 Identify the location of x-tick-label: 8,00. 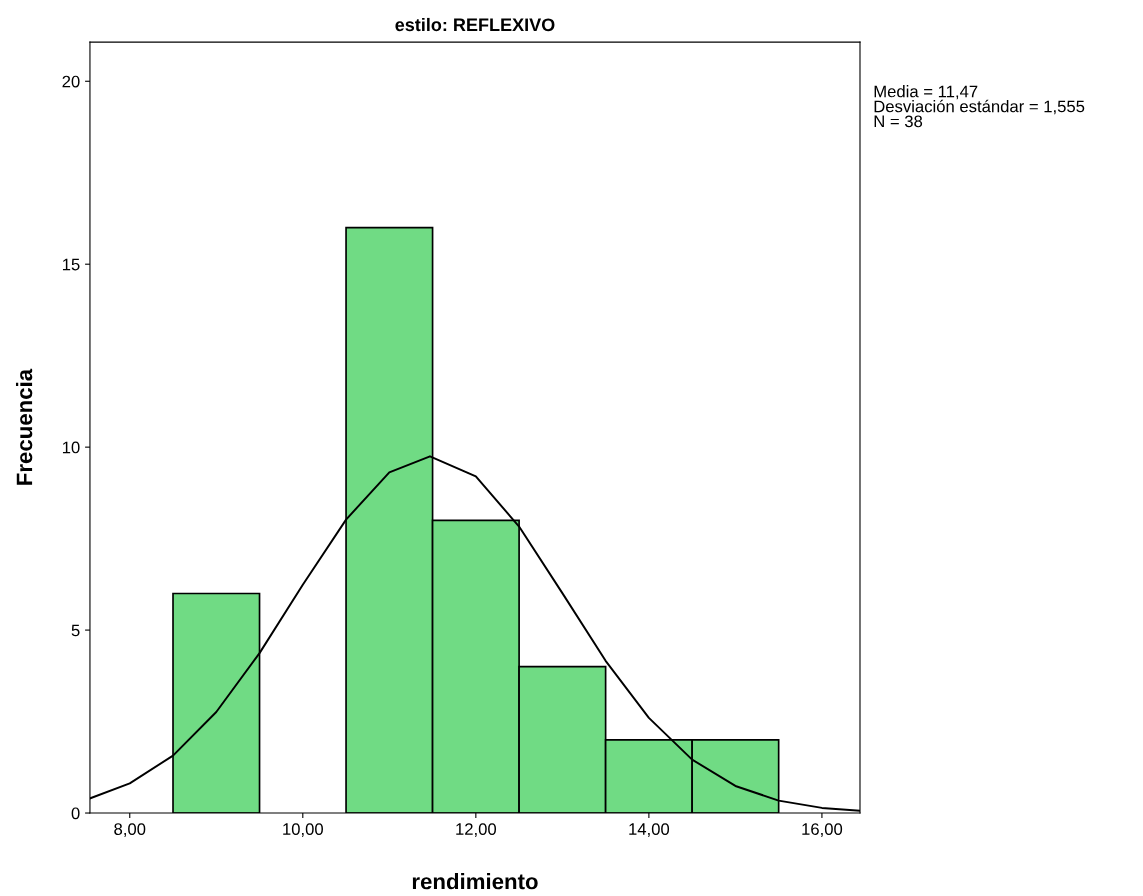
(130, 830).